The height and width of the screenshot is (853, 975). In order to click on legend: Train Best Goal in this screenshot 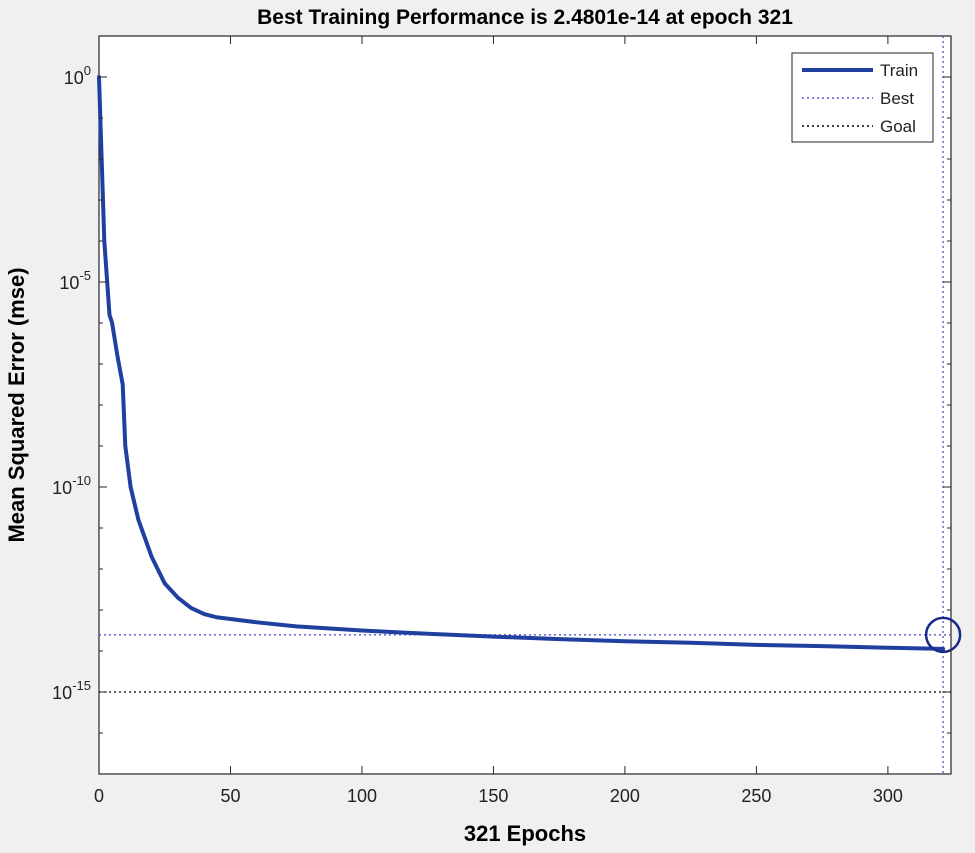, I will do `click(862, 97)`.